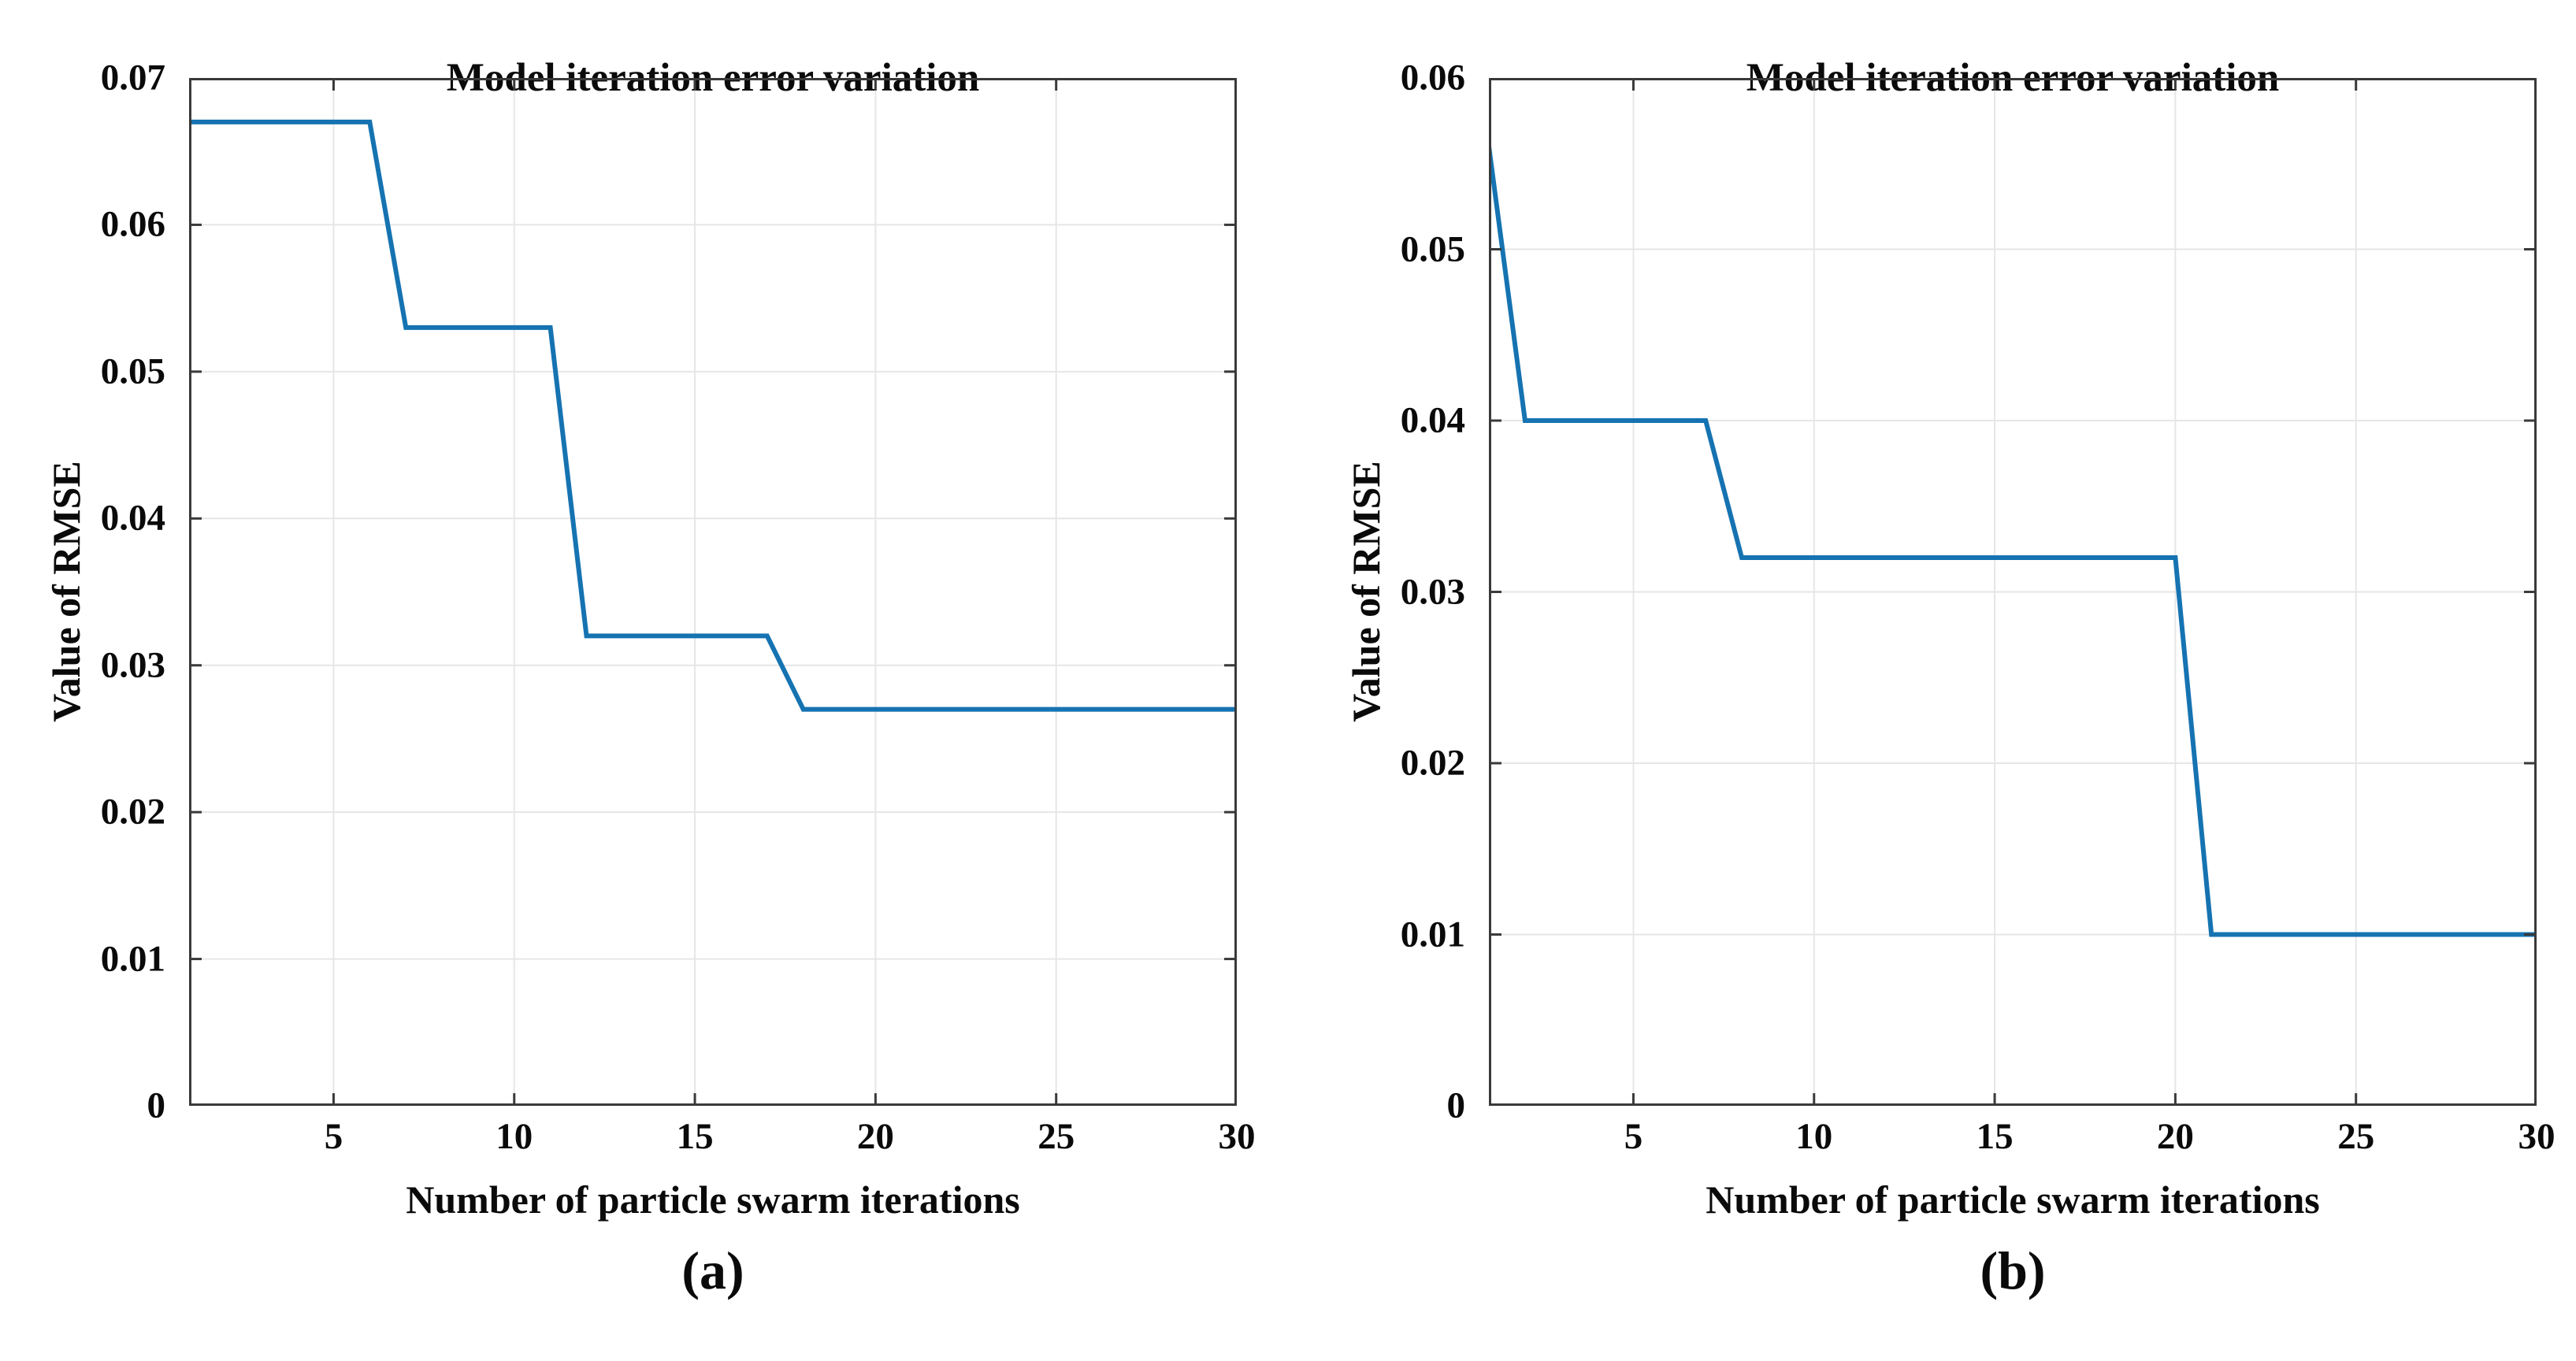 Image resolution: width=2576 pixels, height=1361 pixels. Describe the element at coordinates (132, 77) in the screenshot. I see `y-tick-label: 0.07` at that location.